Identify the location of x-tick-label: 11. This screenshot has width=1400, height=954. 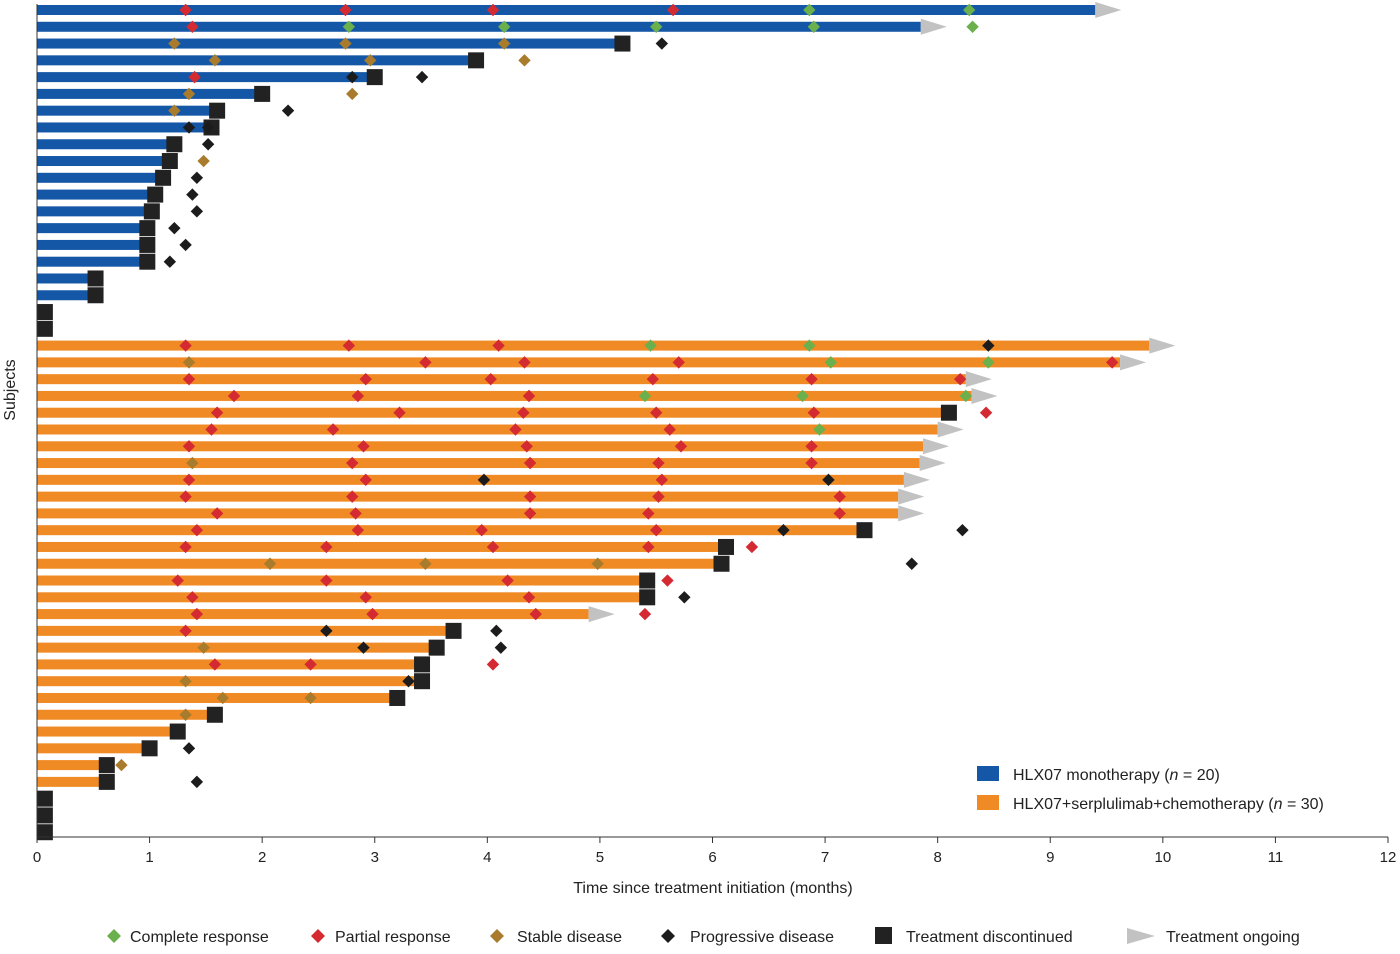
(1276, 857).